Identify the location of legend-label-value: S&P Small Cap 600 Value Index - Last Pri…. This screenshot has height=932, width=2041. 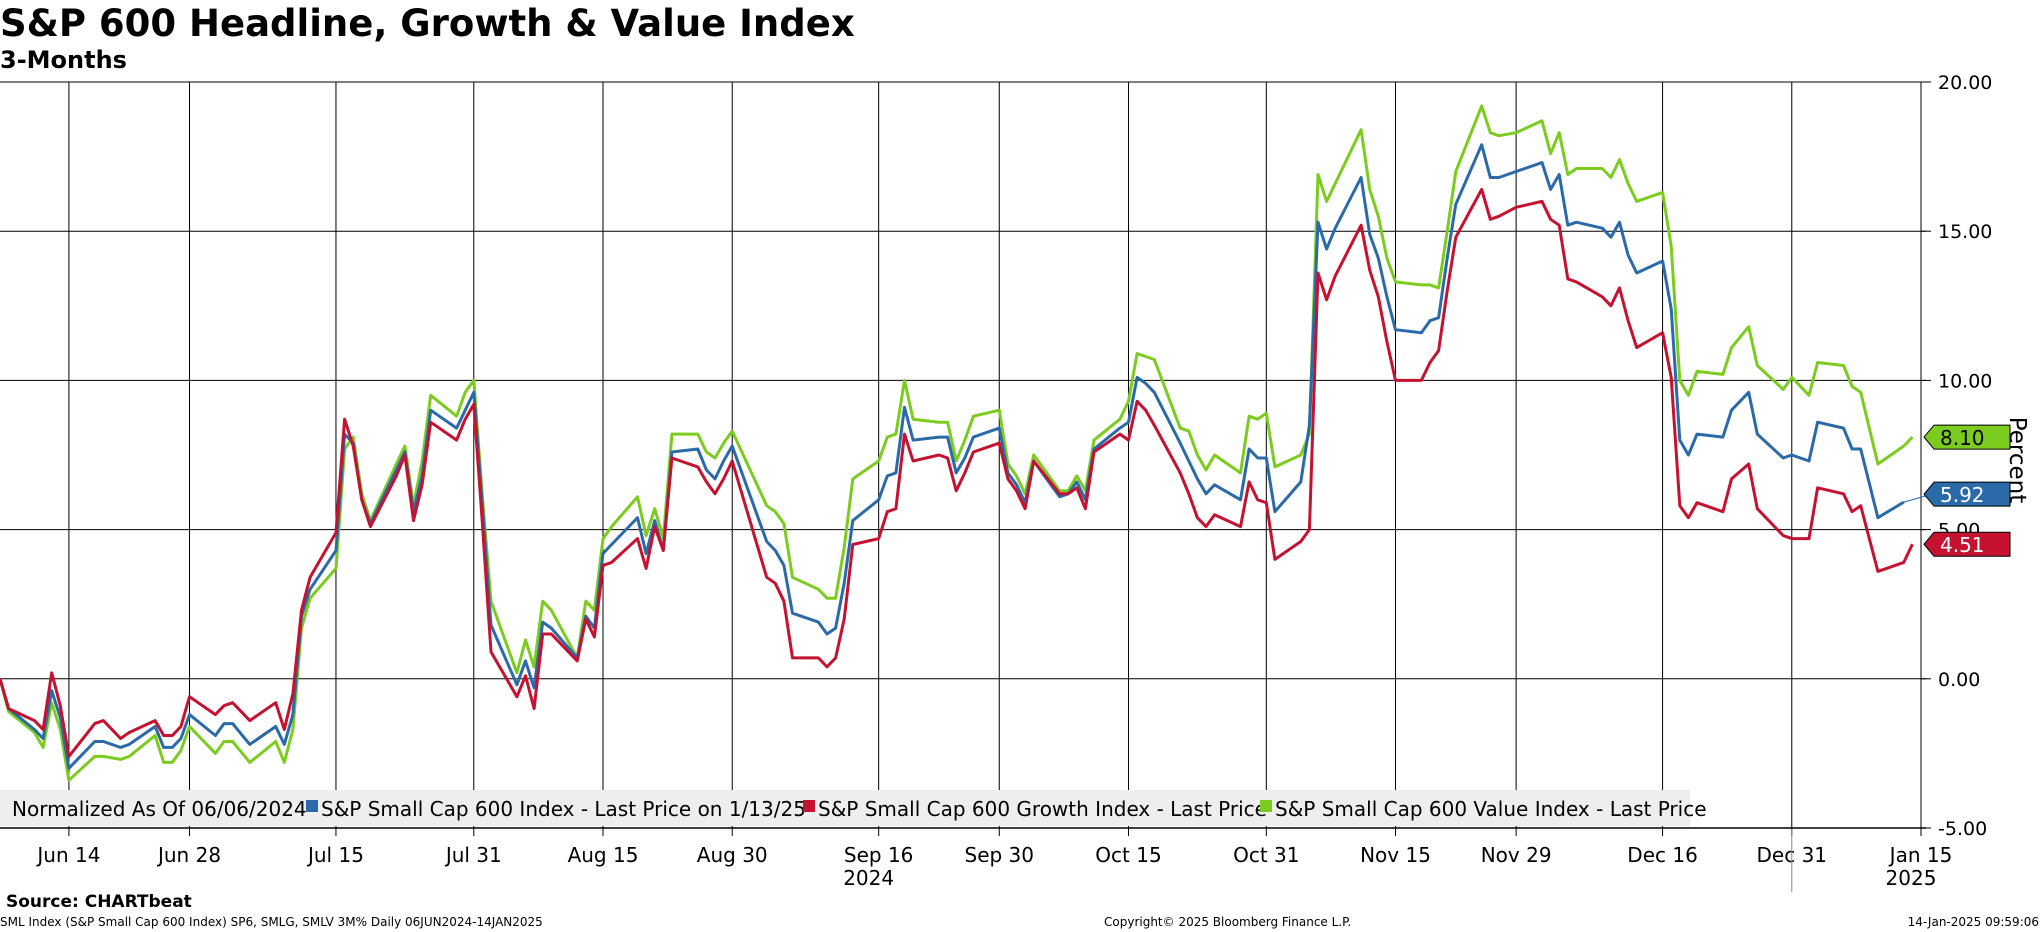
(1491, 809).